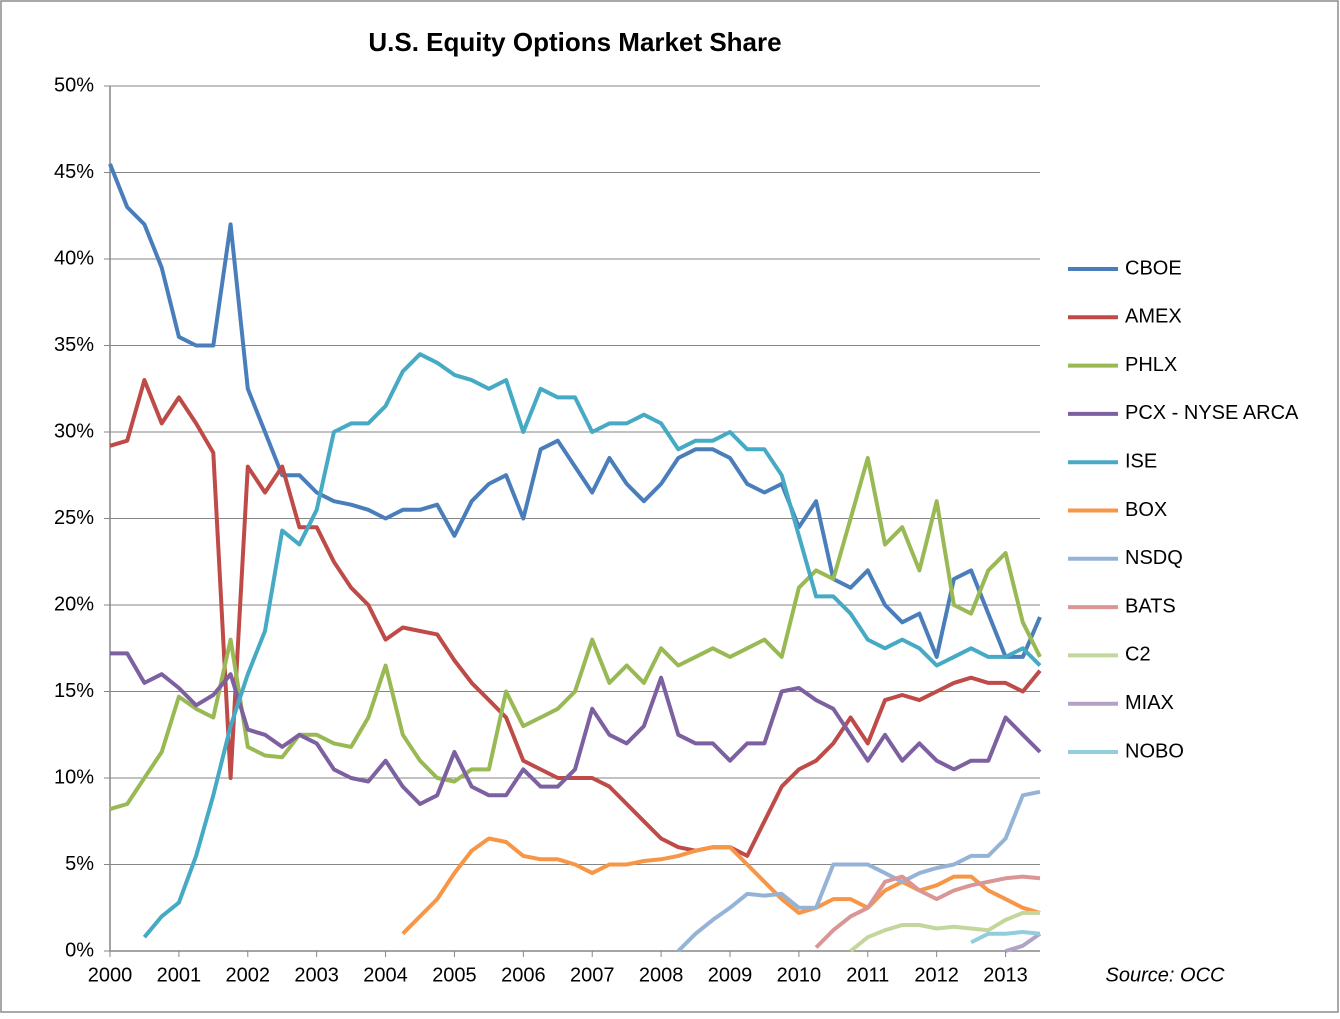 The image size is (1340, 1019). What do you see at coordinates (1141, 461) in the screenshot?
I see `legend-label: ISE` at bounding box center [1141, 461].